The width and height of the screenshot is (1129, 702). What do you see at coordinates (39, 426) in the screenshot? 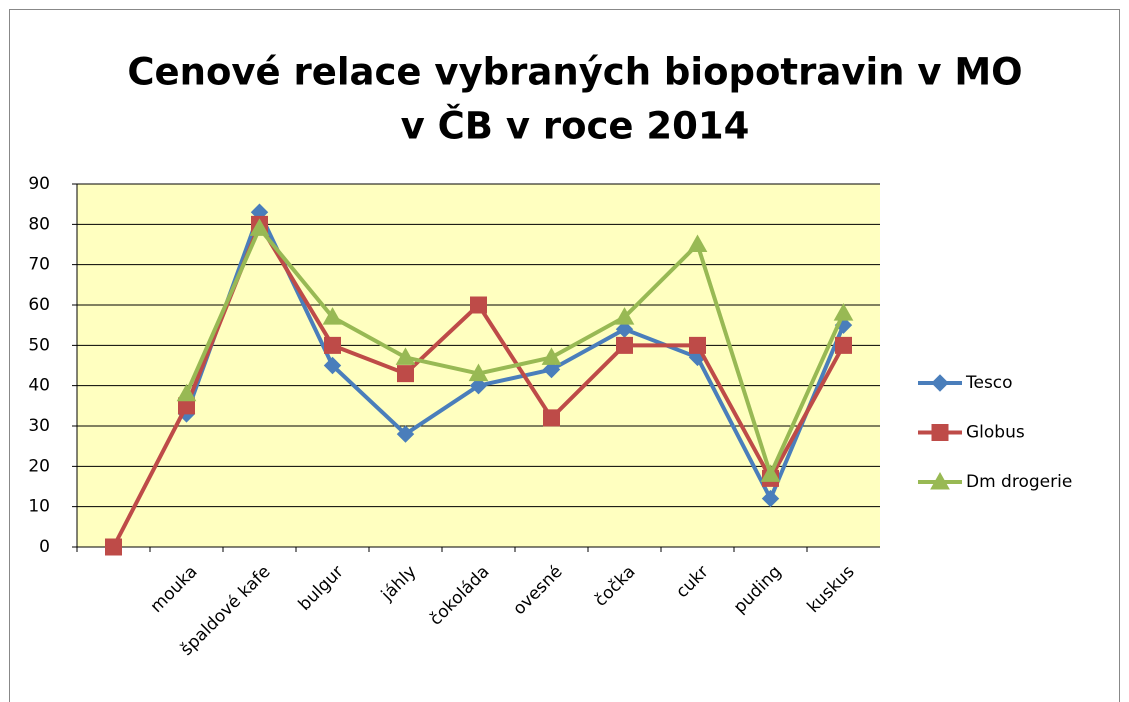
I see `y-tick-label: 30` at bounding box center [39, 426].